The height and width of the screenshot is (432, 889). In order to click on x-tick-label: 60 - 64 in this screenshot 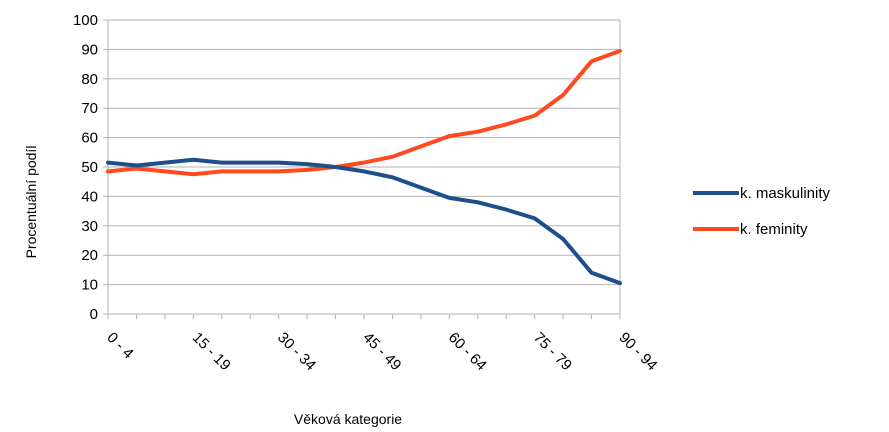, I will do `click(467, 351)`.